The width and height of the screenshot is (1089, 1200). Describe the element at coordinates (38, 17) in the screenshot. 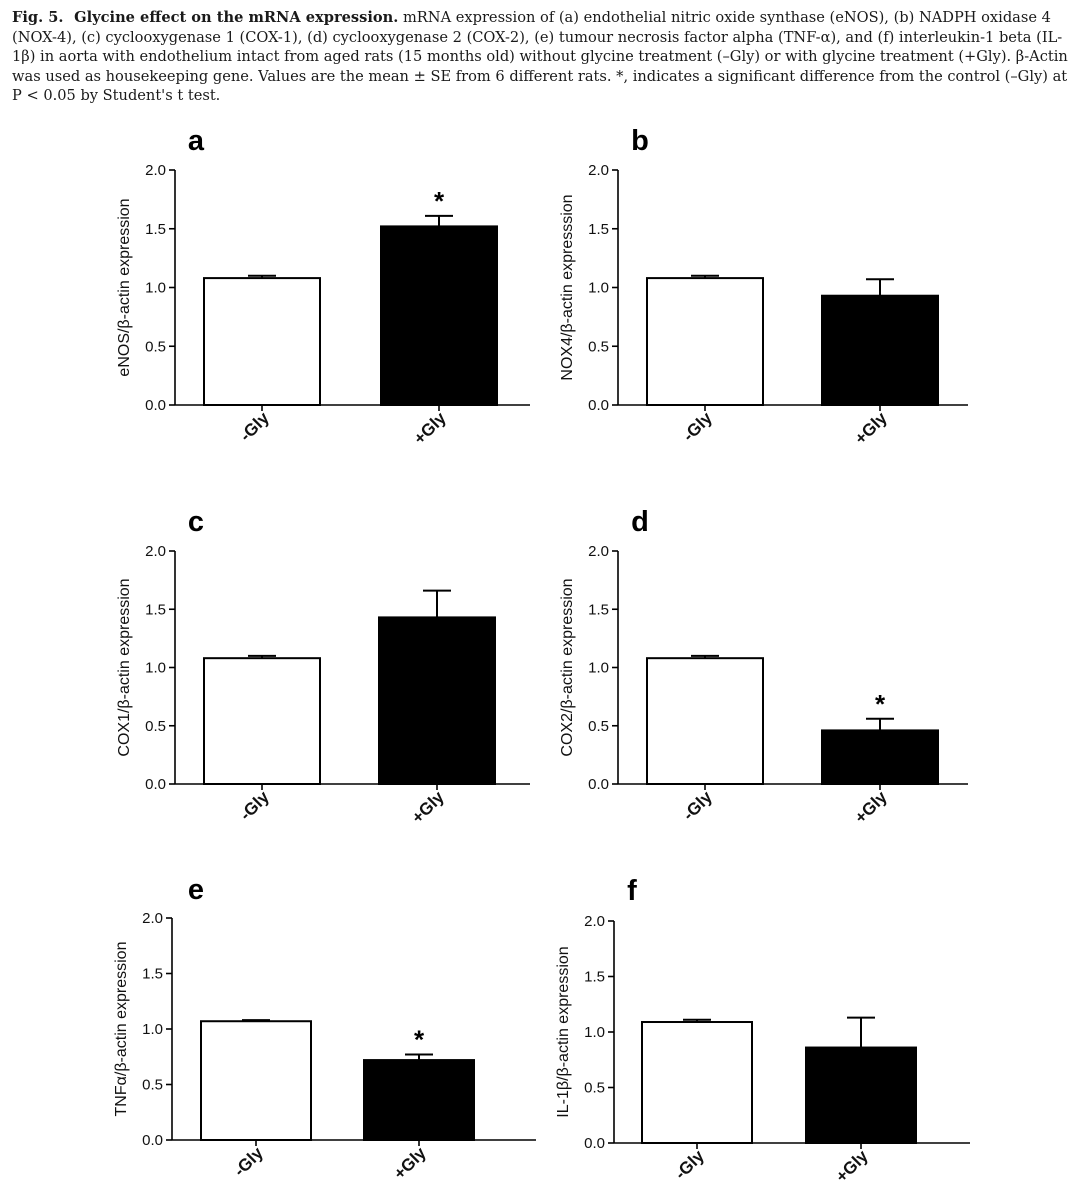

I see `figure-label: Fig. 5.` at that location.